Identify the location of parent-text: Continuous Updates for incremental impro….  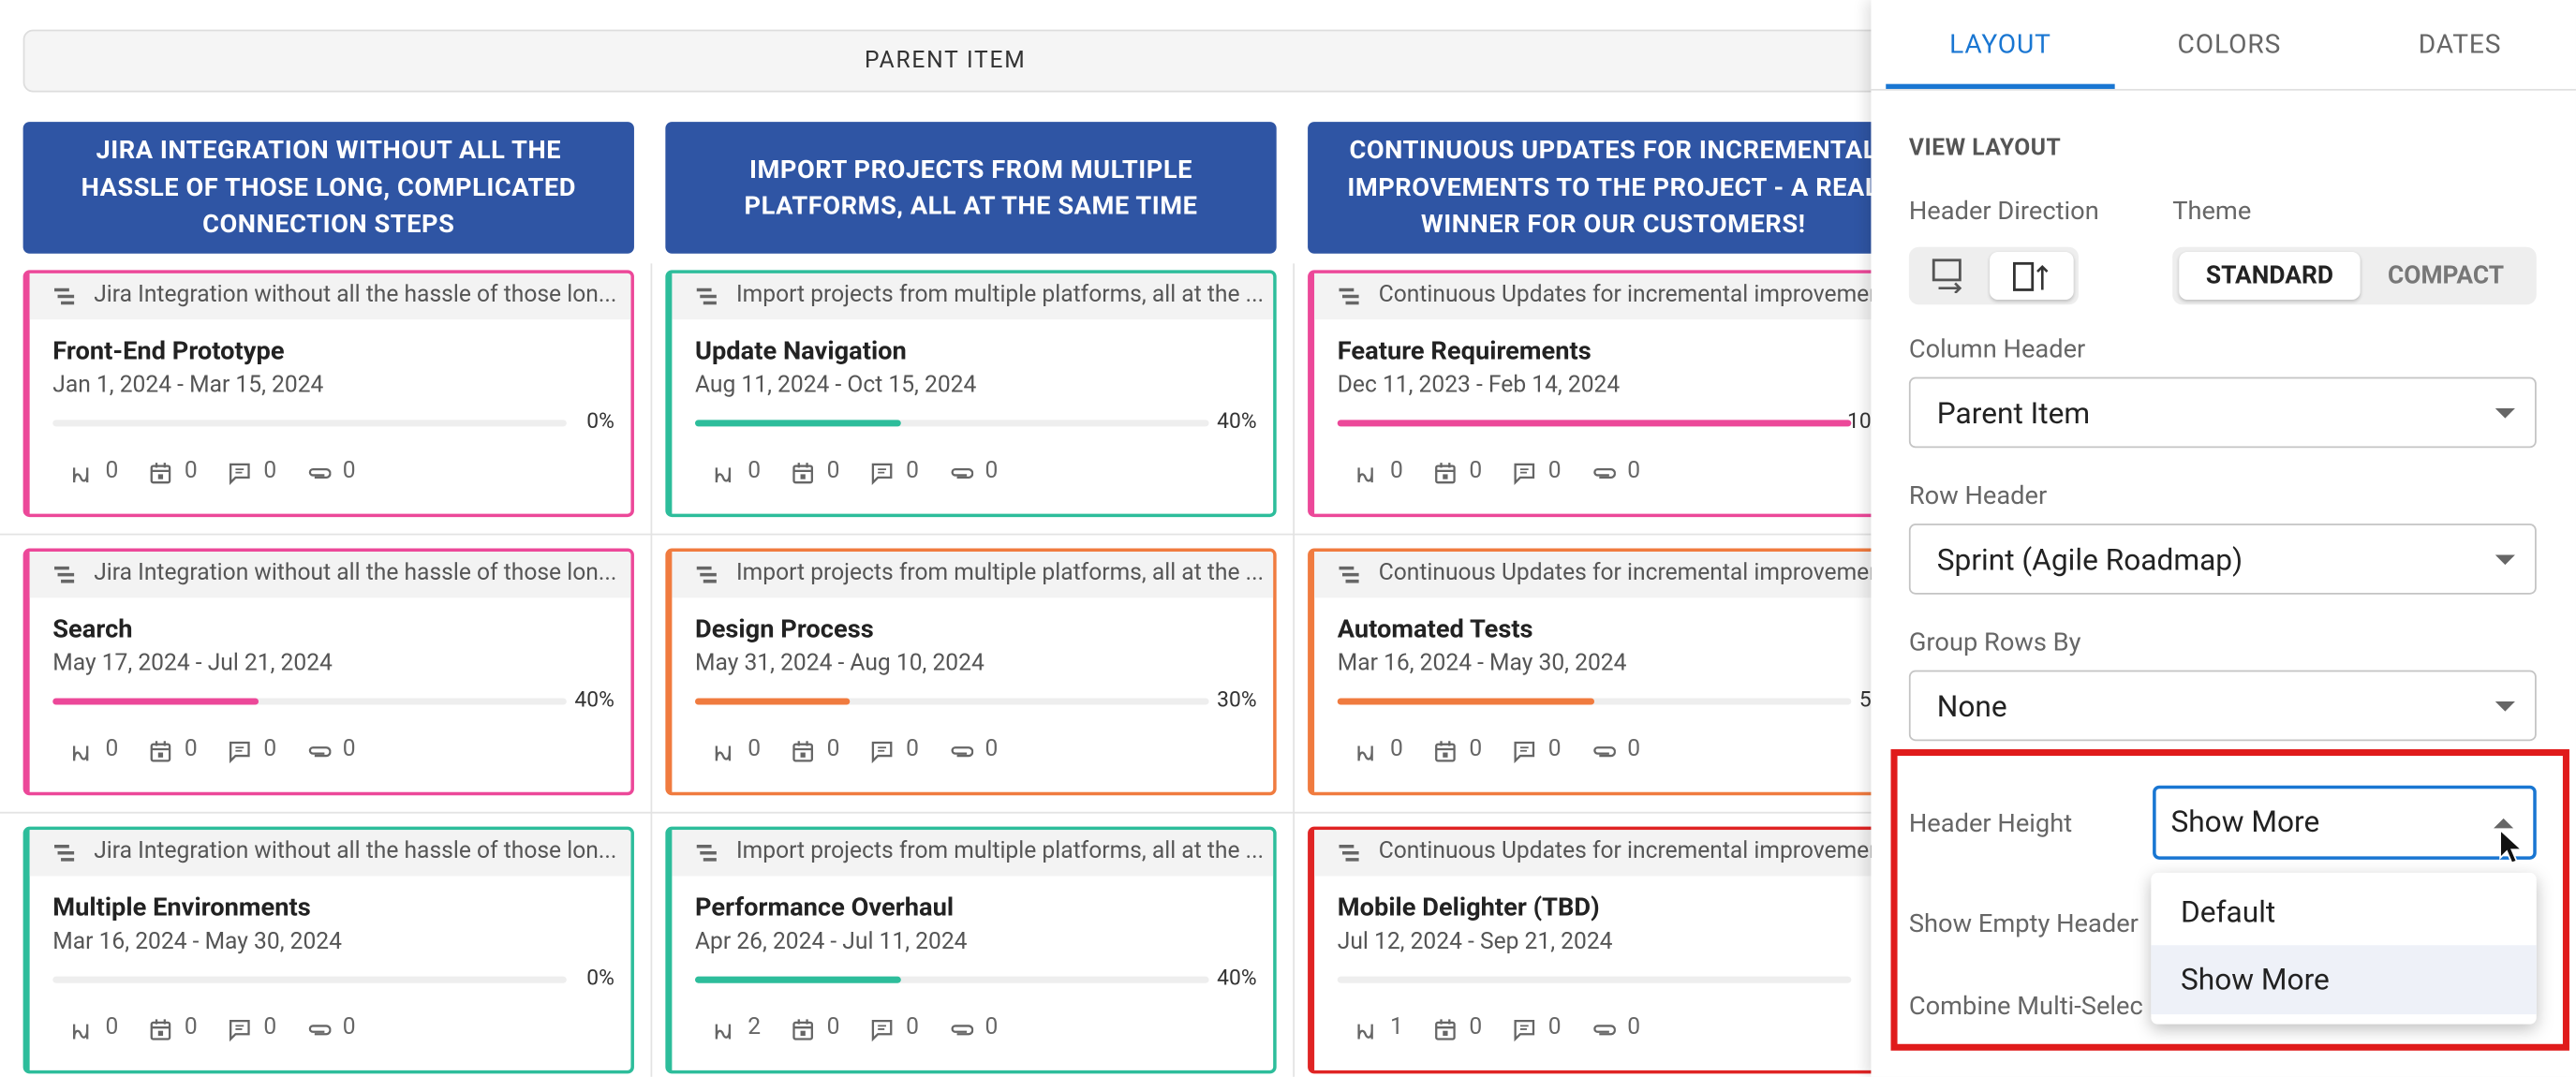
(1639, 851).